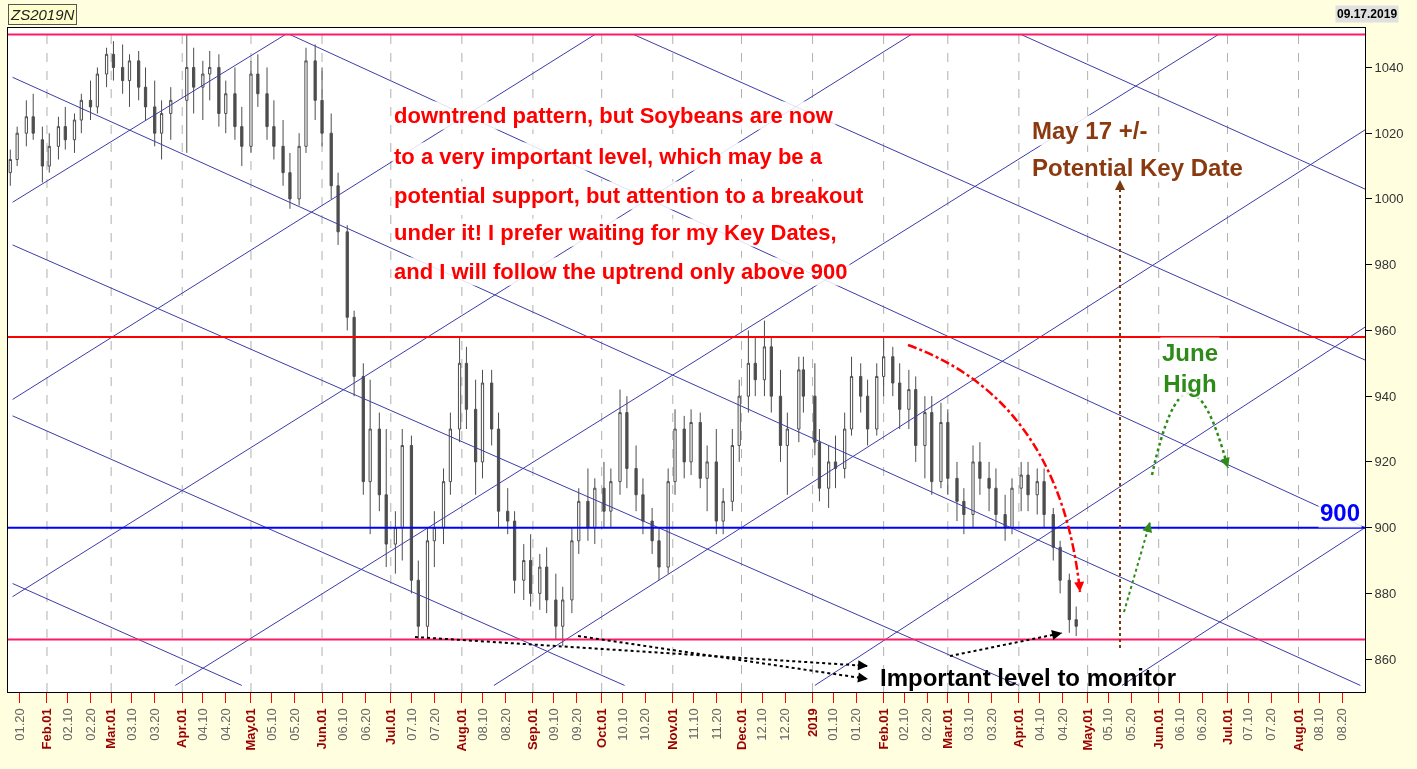  Describe the element at coordinates (762, 724) in the screenshot. I see `x-tick-label: 12.10` at that location.